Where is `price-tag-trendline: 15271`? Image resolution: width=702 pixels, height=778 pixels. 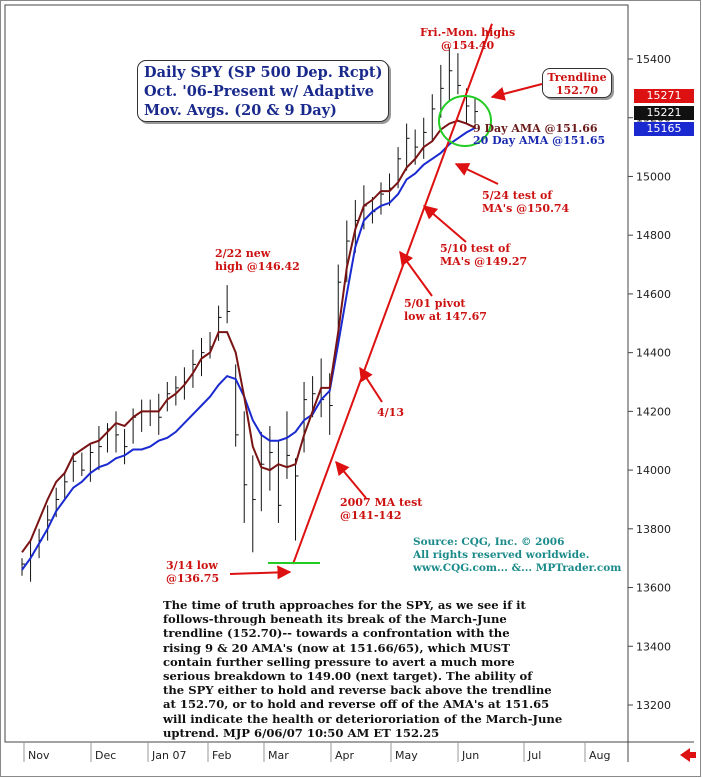 price-tag-trendline: 15271 is located at coordinates (664, 96).